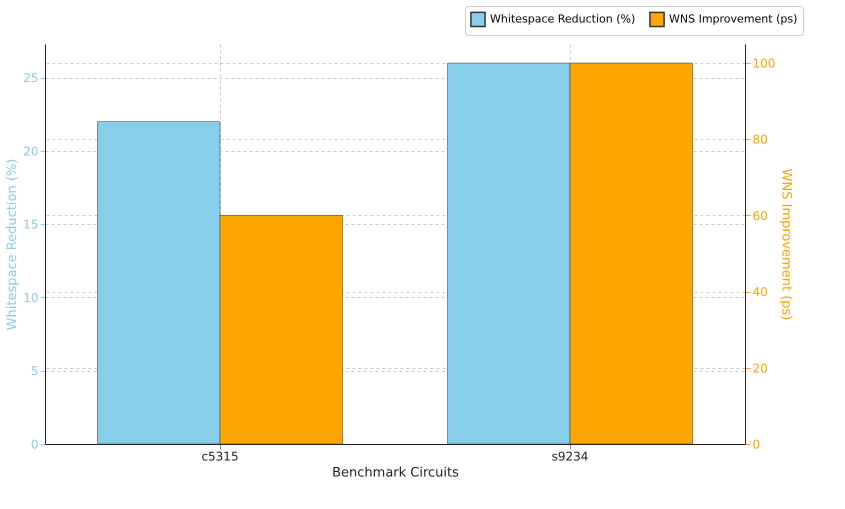 This screenshot has width=845, height=509. Describe the element at coordinates (764, 63) in the screenshot. I see `y2-tick-label: 100` at that location.